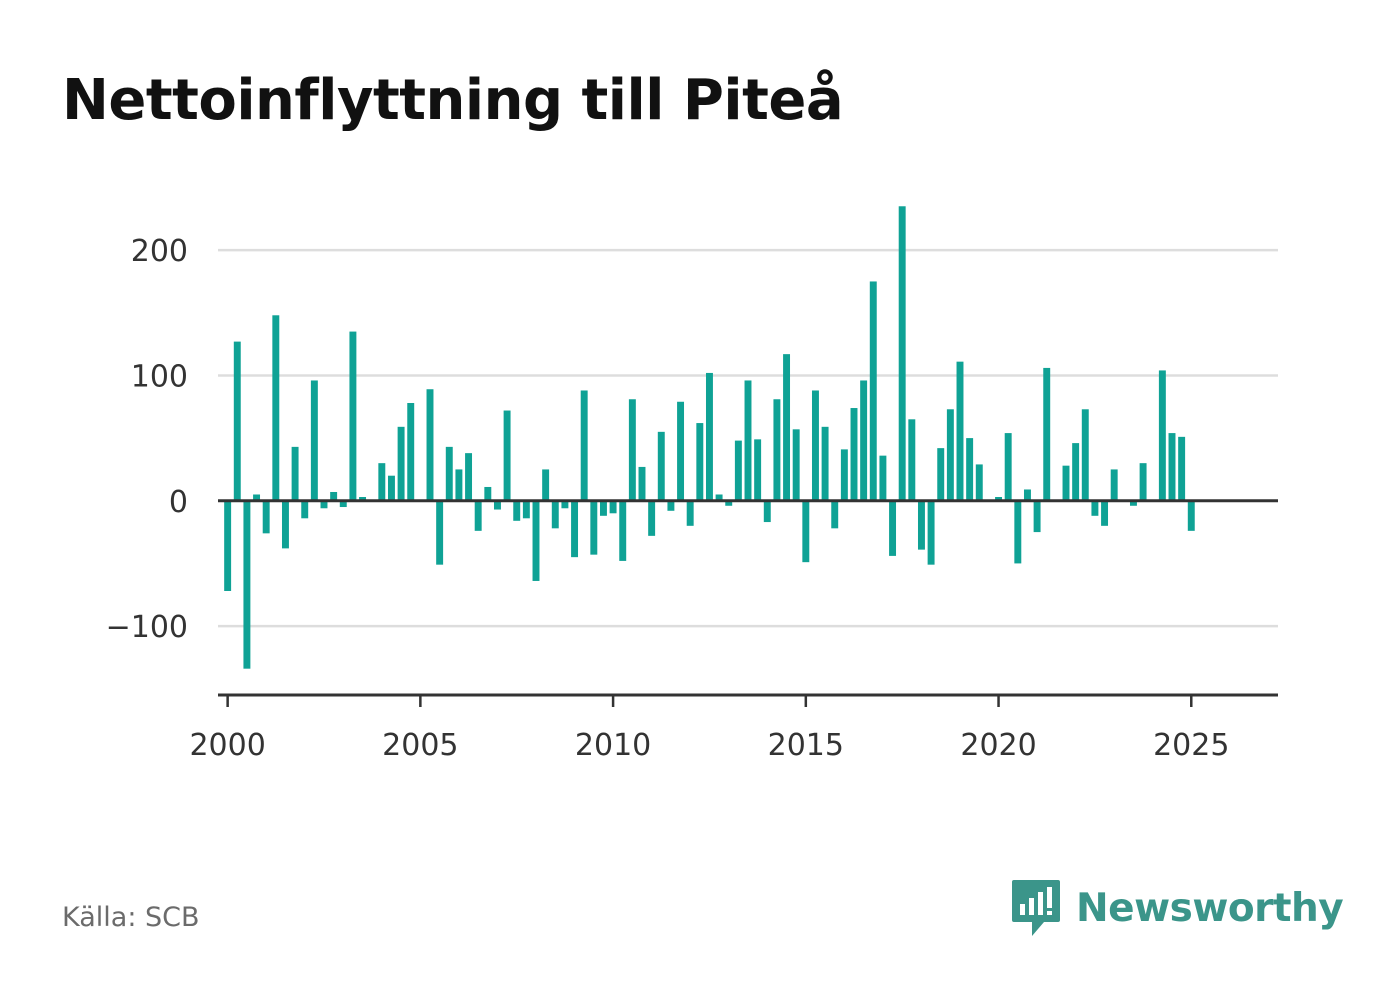 This screenshot has height=999, width=1382. I want to click on y-tick-label: 200, so click(159, 251).